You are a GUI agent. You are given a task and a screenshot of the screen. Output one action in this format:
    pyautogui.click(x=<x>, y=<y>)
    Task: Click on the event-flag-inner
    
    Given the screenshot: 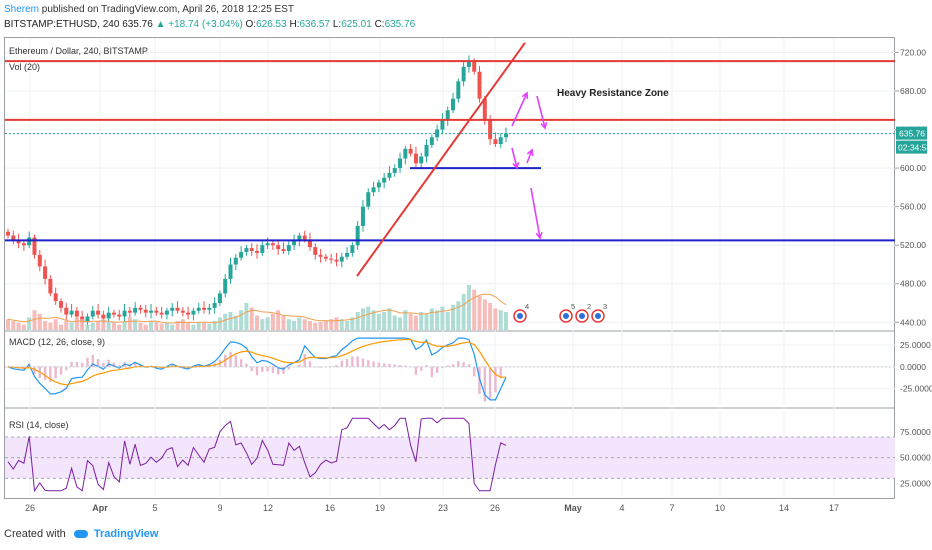 What is the action you would take?
    pyautogui.click(x=566, y=316)
    